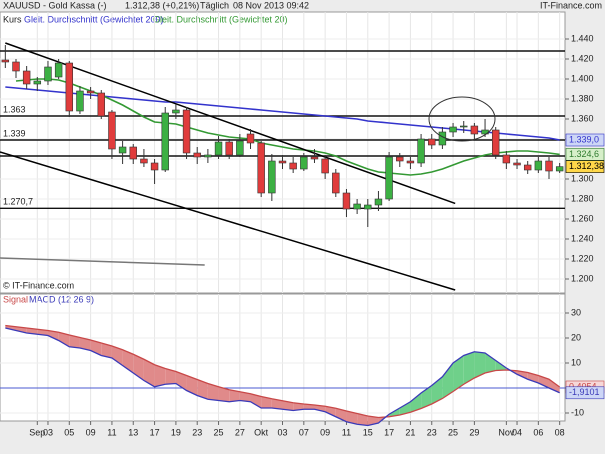 The image size is (605, 454). I want to click on y-tick-label: 1.420, so click(582, 58).